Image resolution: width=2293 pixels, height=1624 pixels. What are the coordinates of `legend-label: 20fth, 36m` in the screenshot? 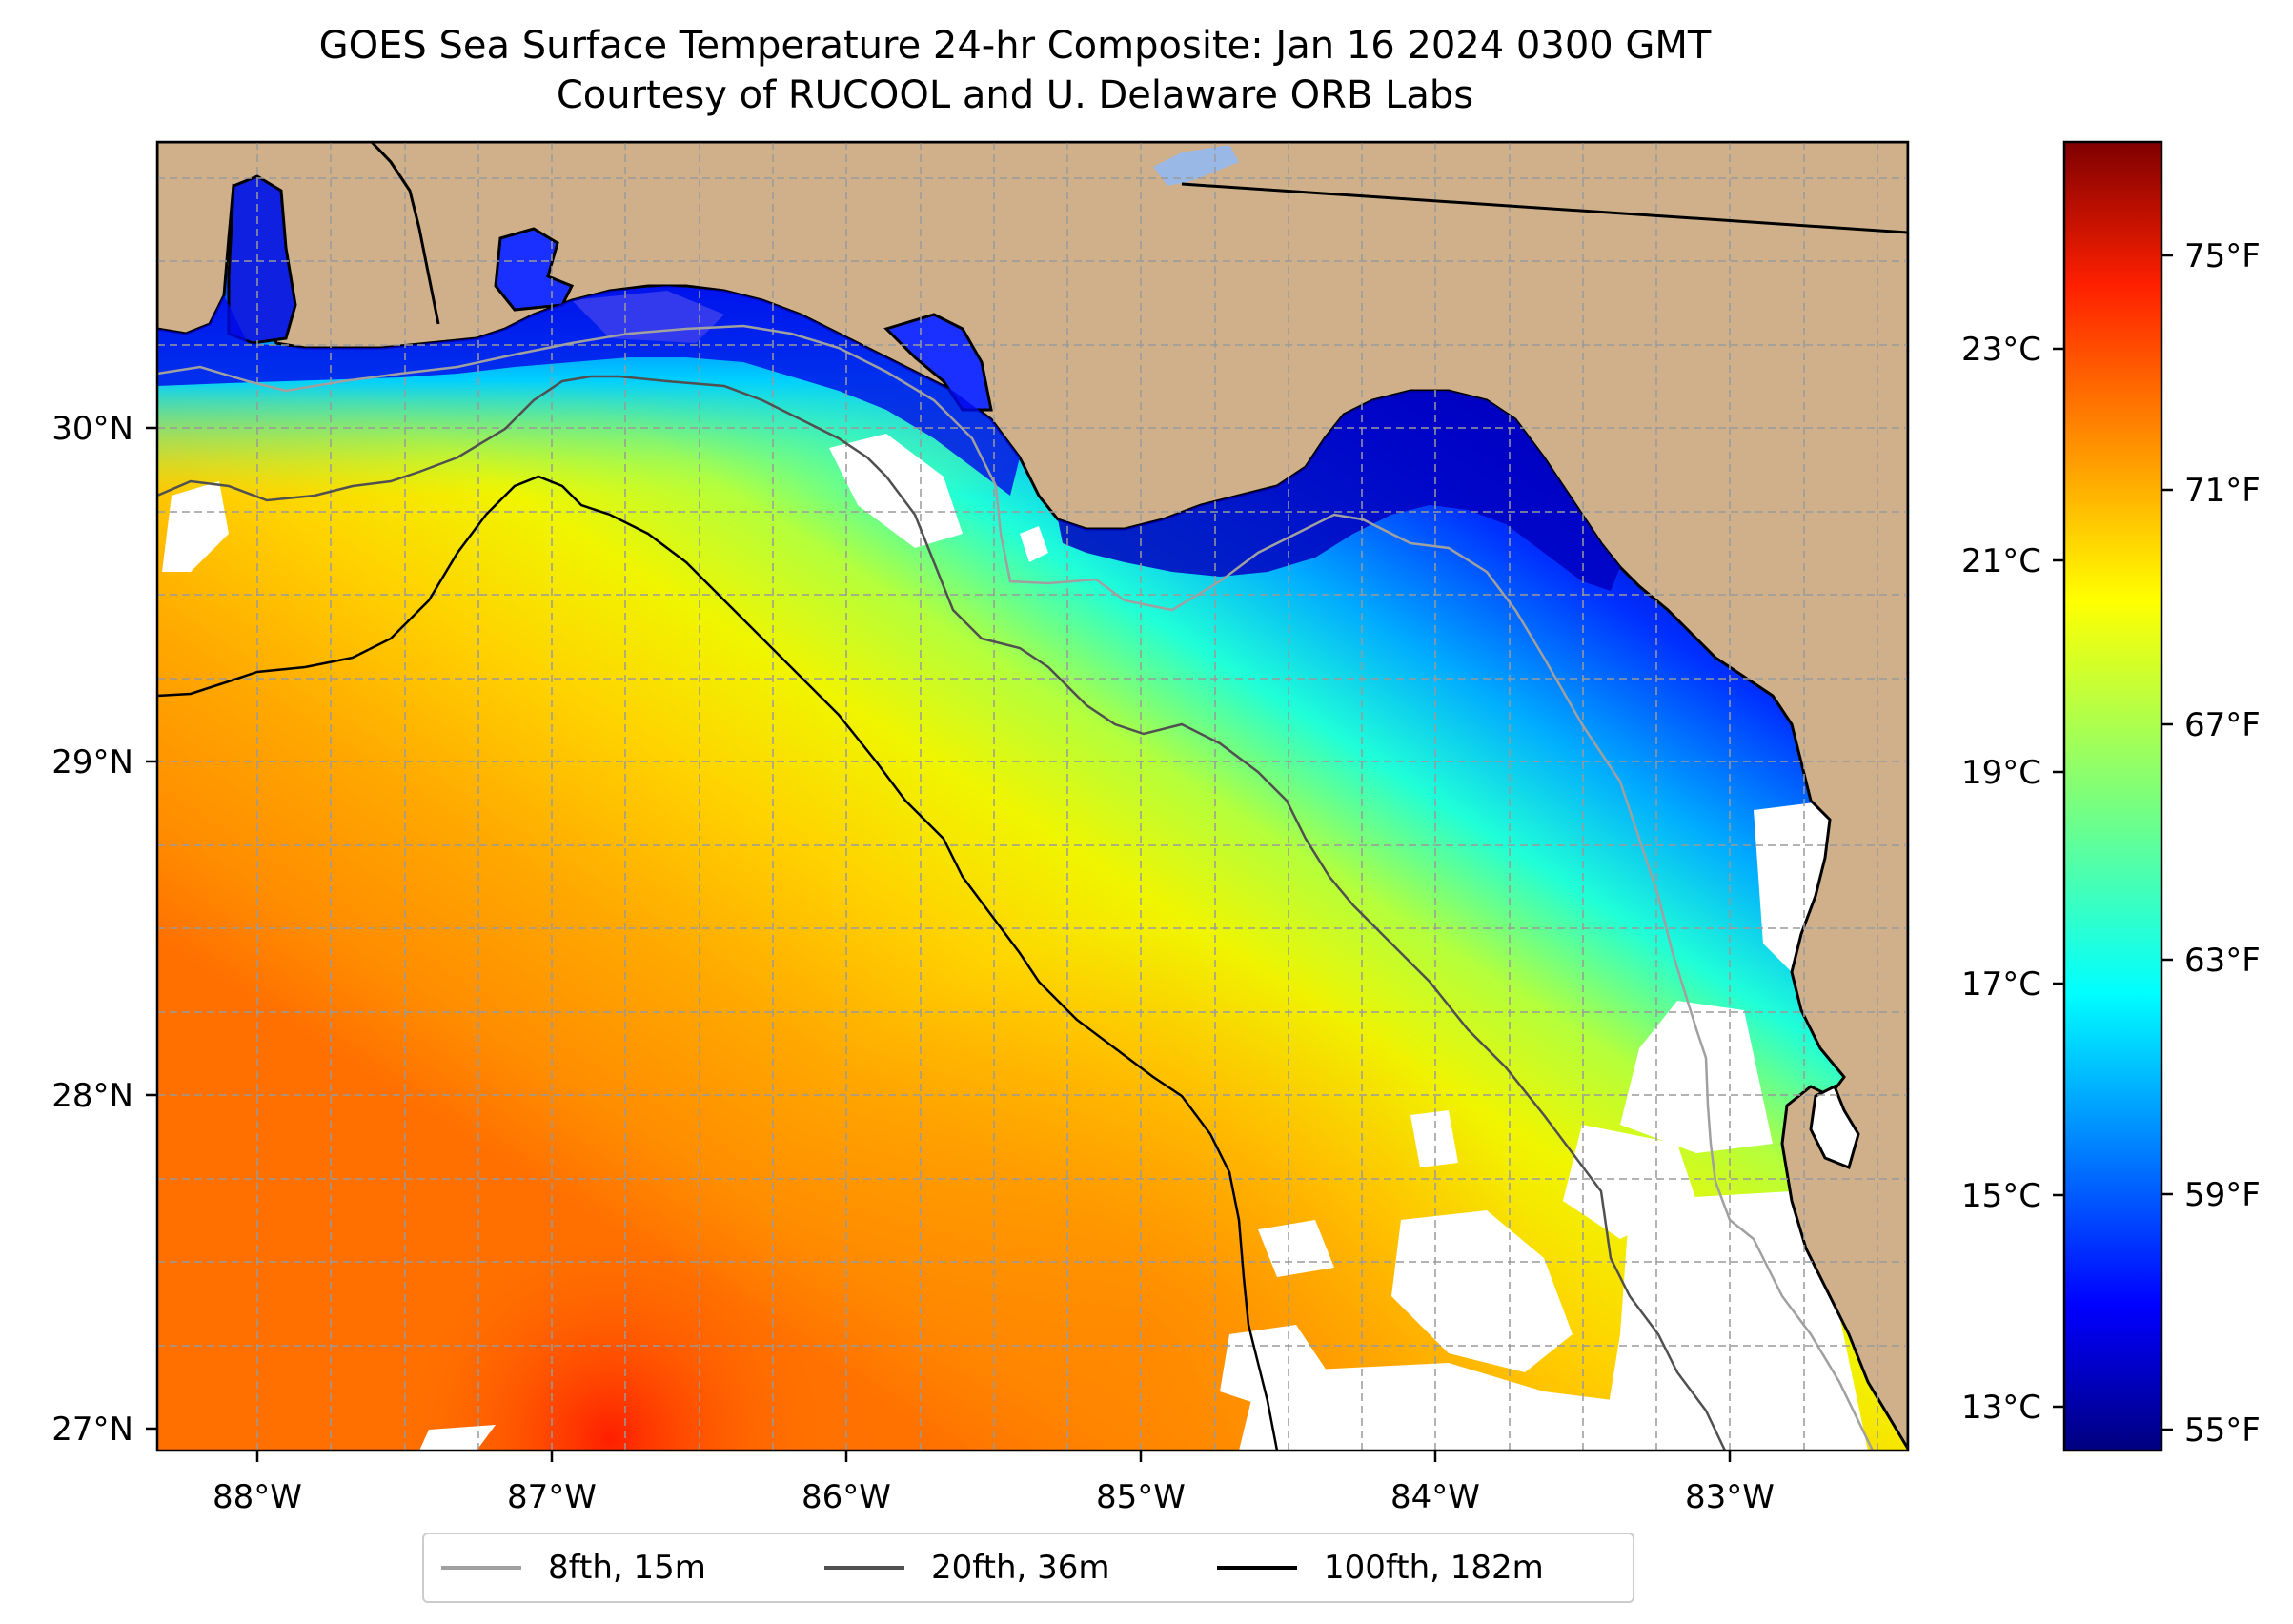 It's located at (1021, 1568).